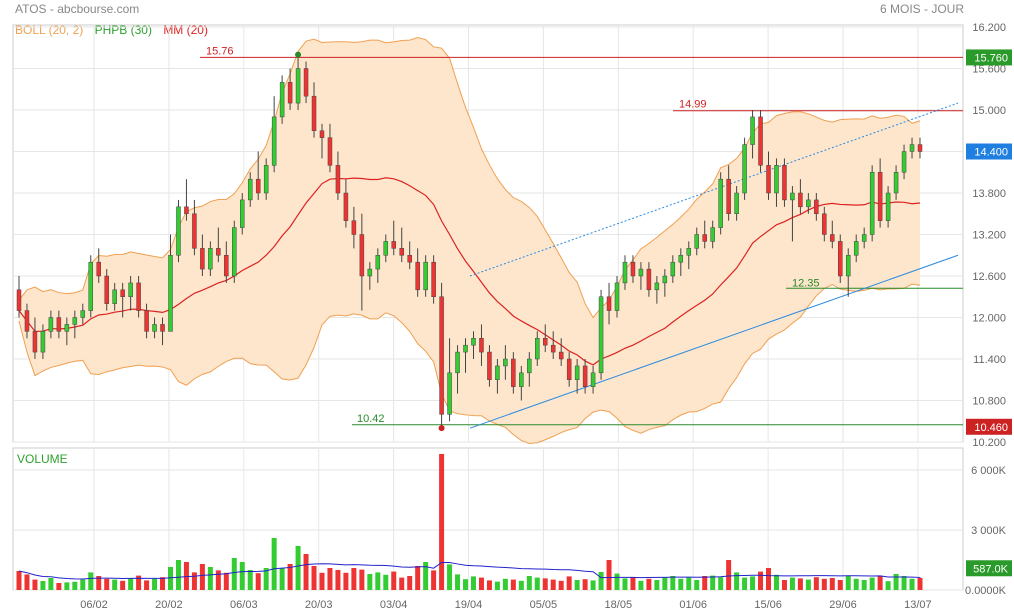 This screenshot has height=614, width=1014. What do you see at coordinates (693, 105) in the screenshot?
I see `recent-high-label: 14.99` at bounding box center [693, 105].